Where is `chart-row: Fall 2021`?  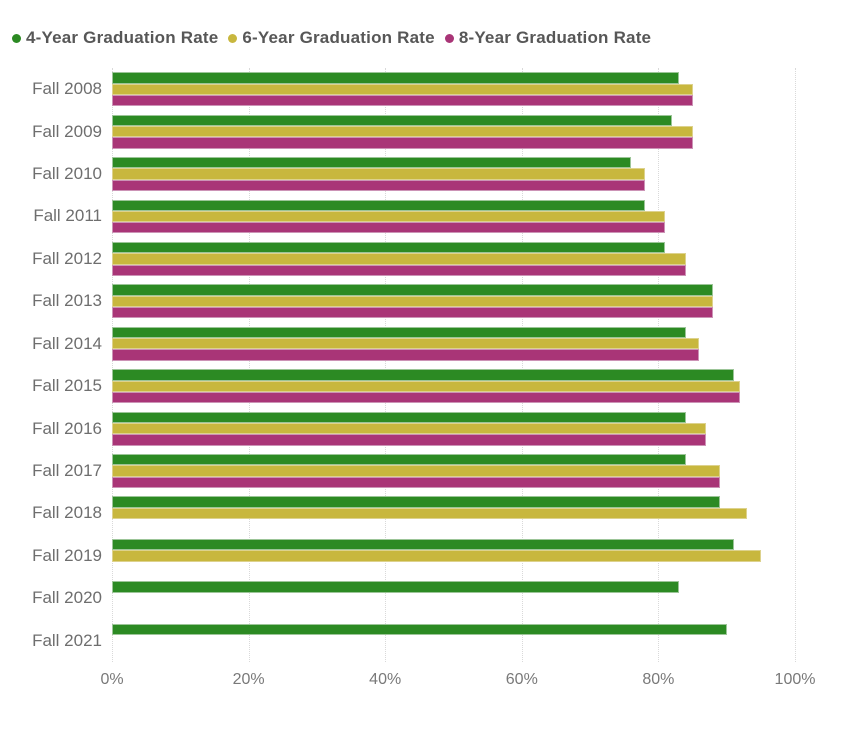
chart-row: Fall 2021 is located at coordinates (426, 640).